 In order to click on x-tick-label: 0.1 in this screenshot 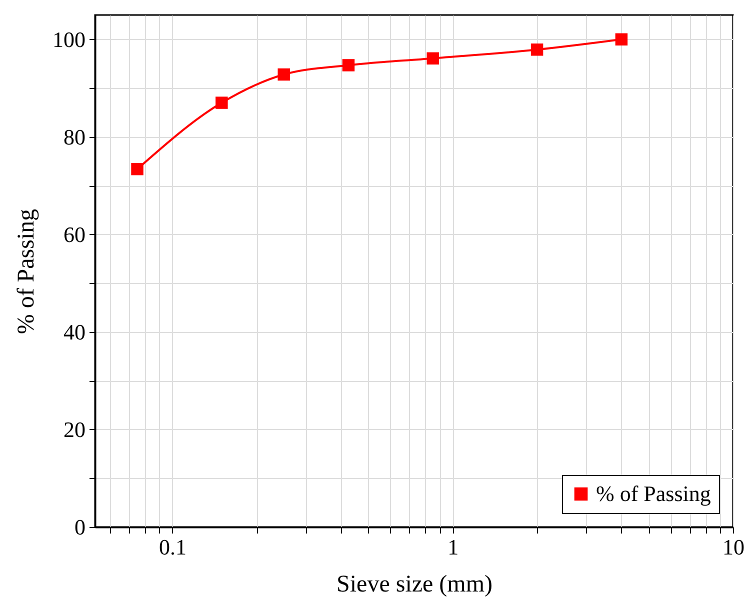, I will do `click(173, 547)`.